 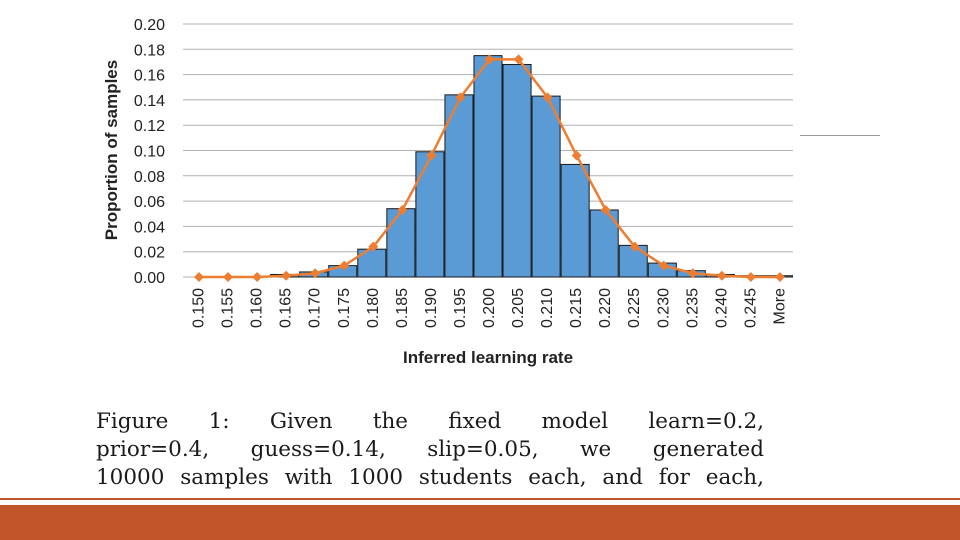 I want to click on x-tick-label: 0.190, so click(x=431, y=308).